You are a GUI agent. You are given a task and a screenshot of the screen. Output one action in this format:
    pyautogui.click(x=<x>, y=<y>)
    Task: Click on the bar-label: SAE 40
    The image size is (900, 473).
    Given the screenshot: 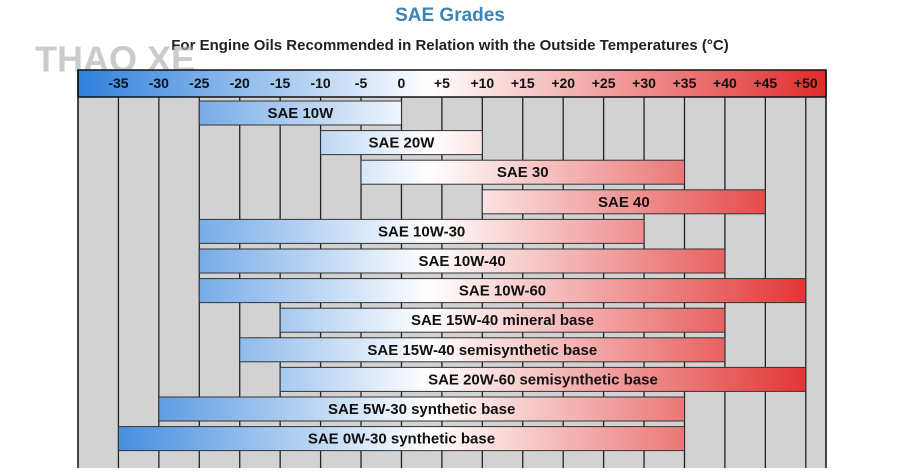 What is the action you would take?
    pyautogui.click(x=624, y=202)
    